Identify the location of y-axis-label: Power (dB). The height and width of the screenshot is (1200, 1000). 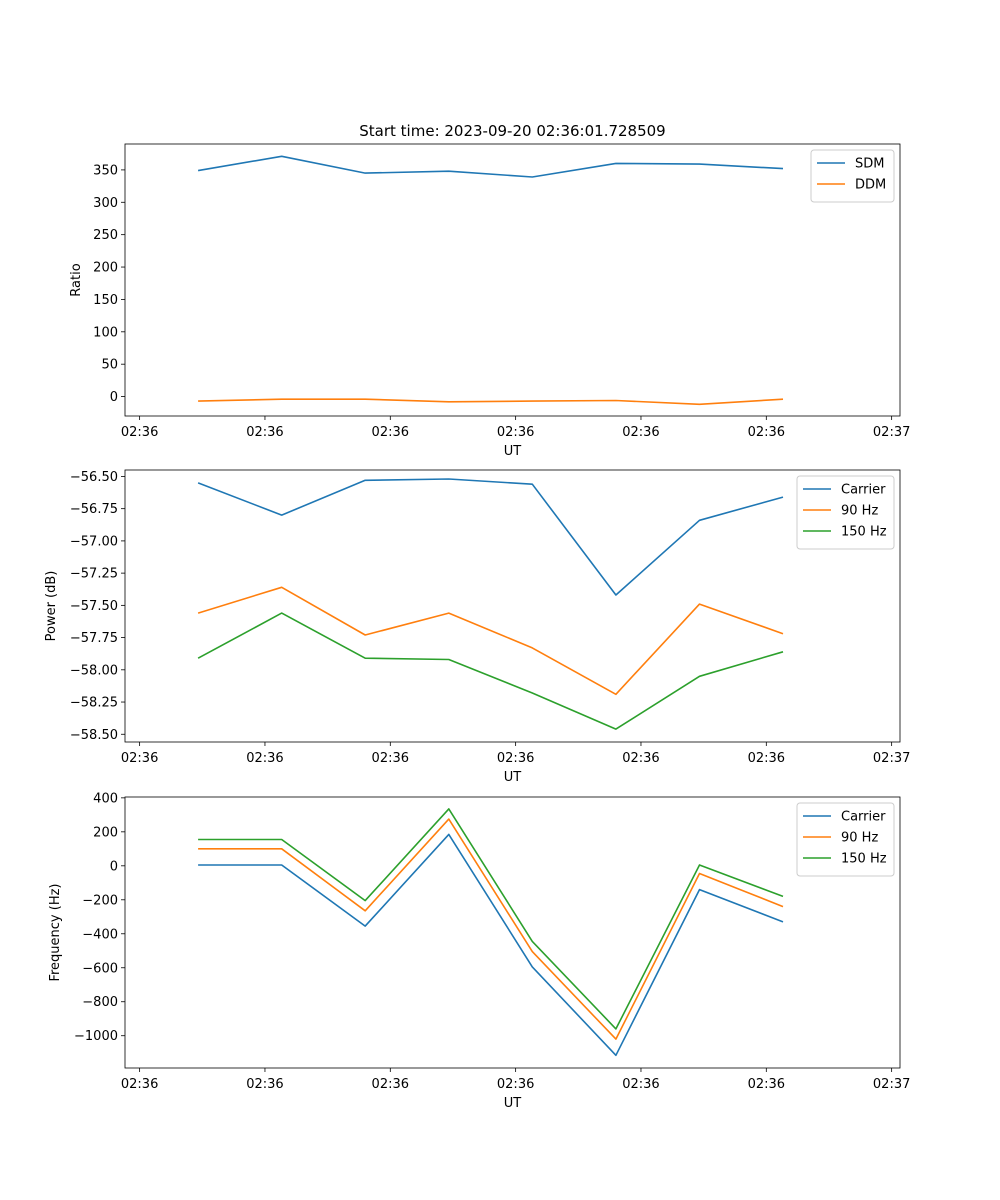
(51, 606).